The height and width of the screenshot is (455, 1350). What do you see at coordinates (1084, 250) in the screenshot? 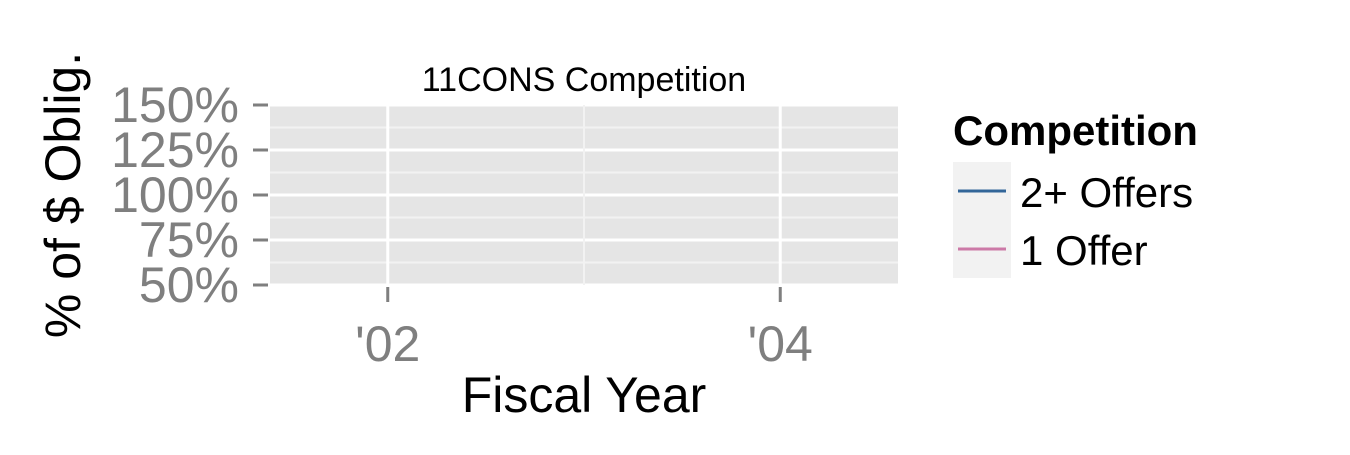
I see `legend-label: 1 Offer` at bounding box center [1084, 250].